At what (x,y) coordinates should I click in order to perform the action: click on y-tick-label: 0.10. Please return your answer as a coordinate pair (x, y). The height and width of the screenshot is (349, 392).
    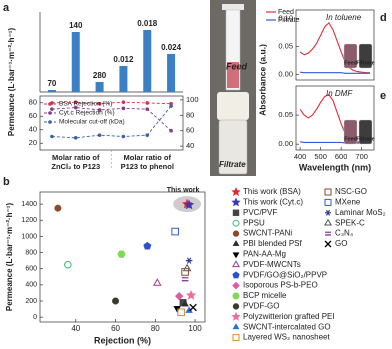
    Looking at the image, I should click on (285, 17).